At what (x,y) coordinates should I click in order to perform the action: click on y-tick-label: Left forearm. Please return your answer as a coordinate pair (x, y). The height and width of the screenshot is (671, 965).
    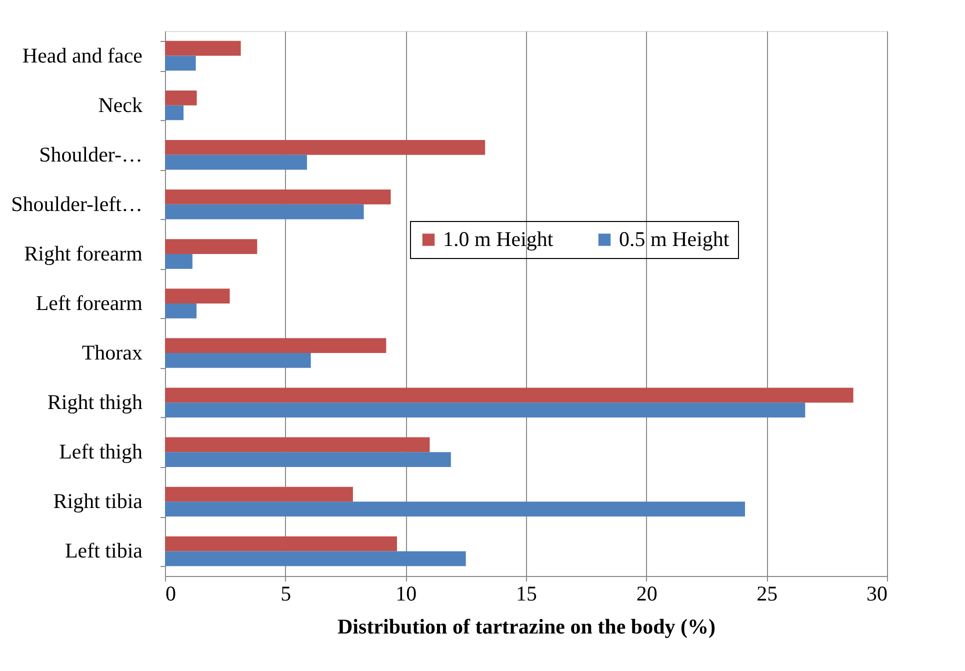
    Looking at the image, I should click on (89, 303).